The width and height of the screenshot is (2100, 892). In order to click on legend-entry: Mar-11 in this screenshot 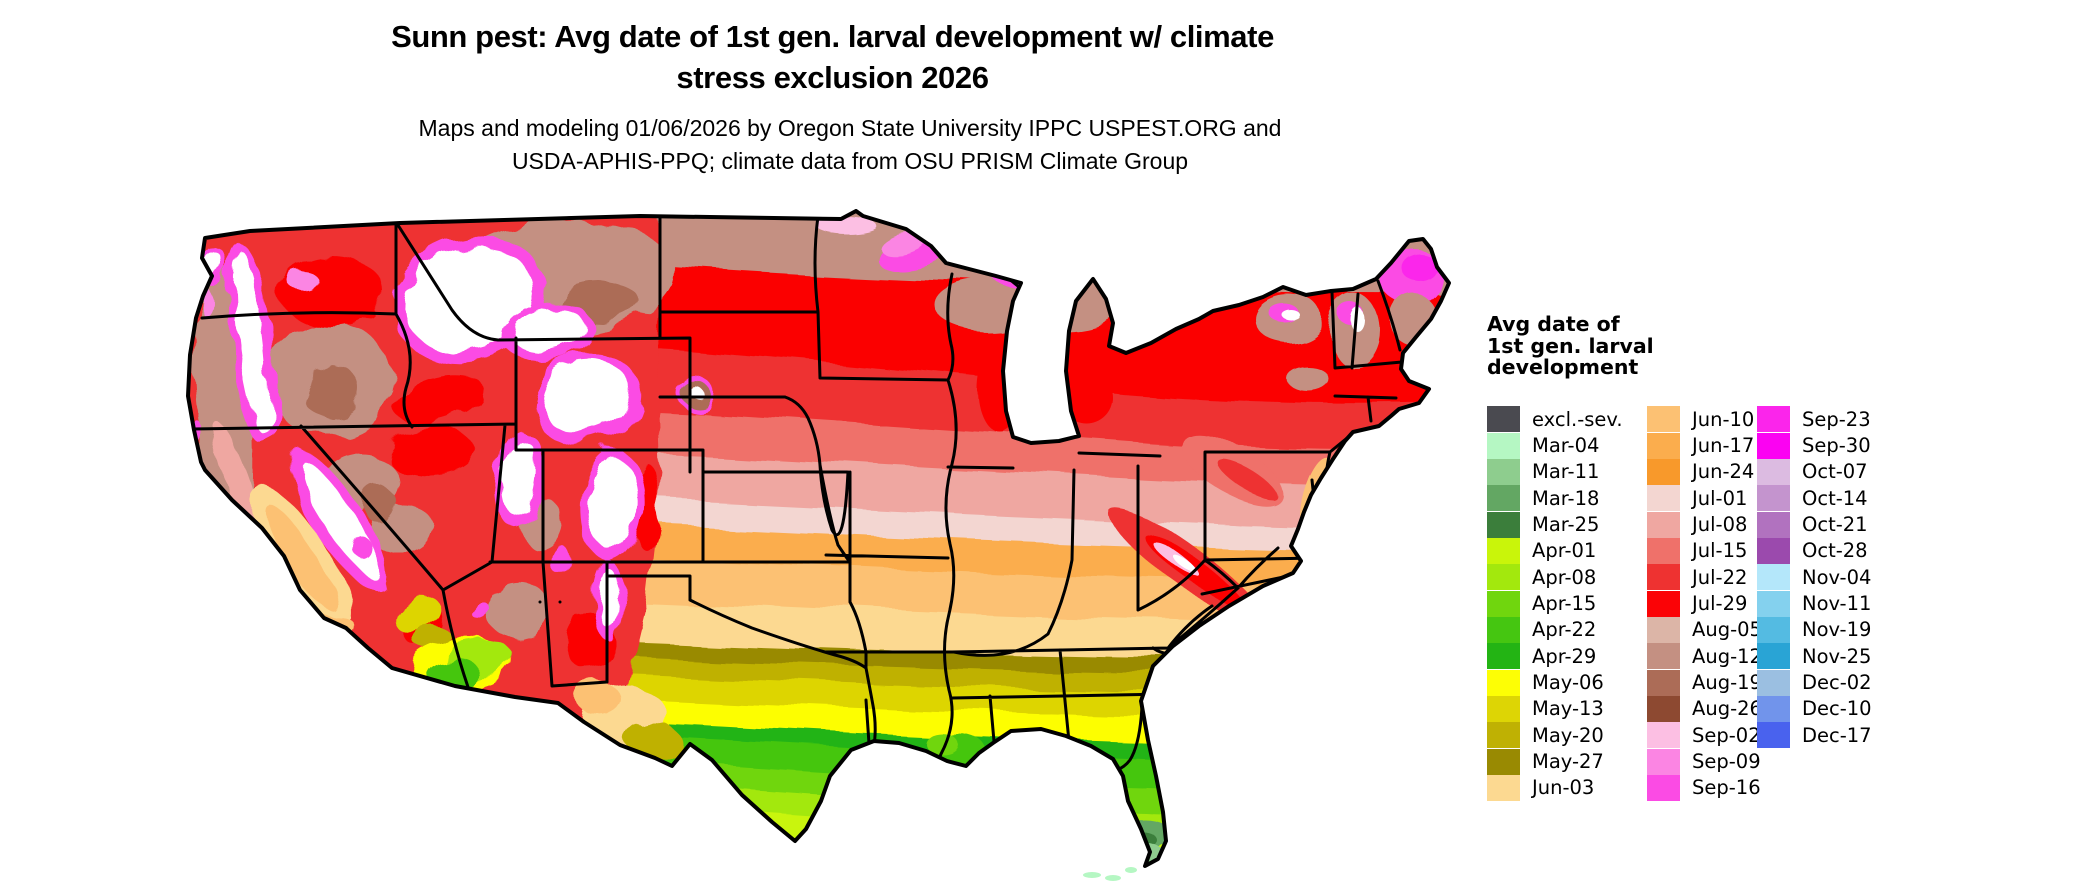, I will do `click(1555, 471)`.